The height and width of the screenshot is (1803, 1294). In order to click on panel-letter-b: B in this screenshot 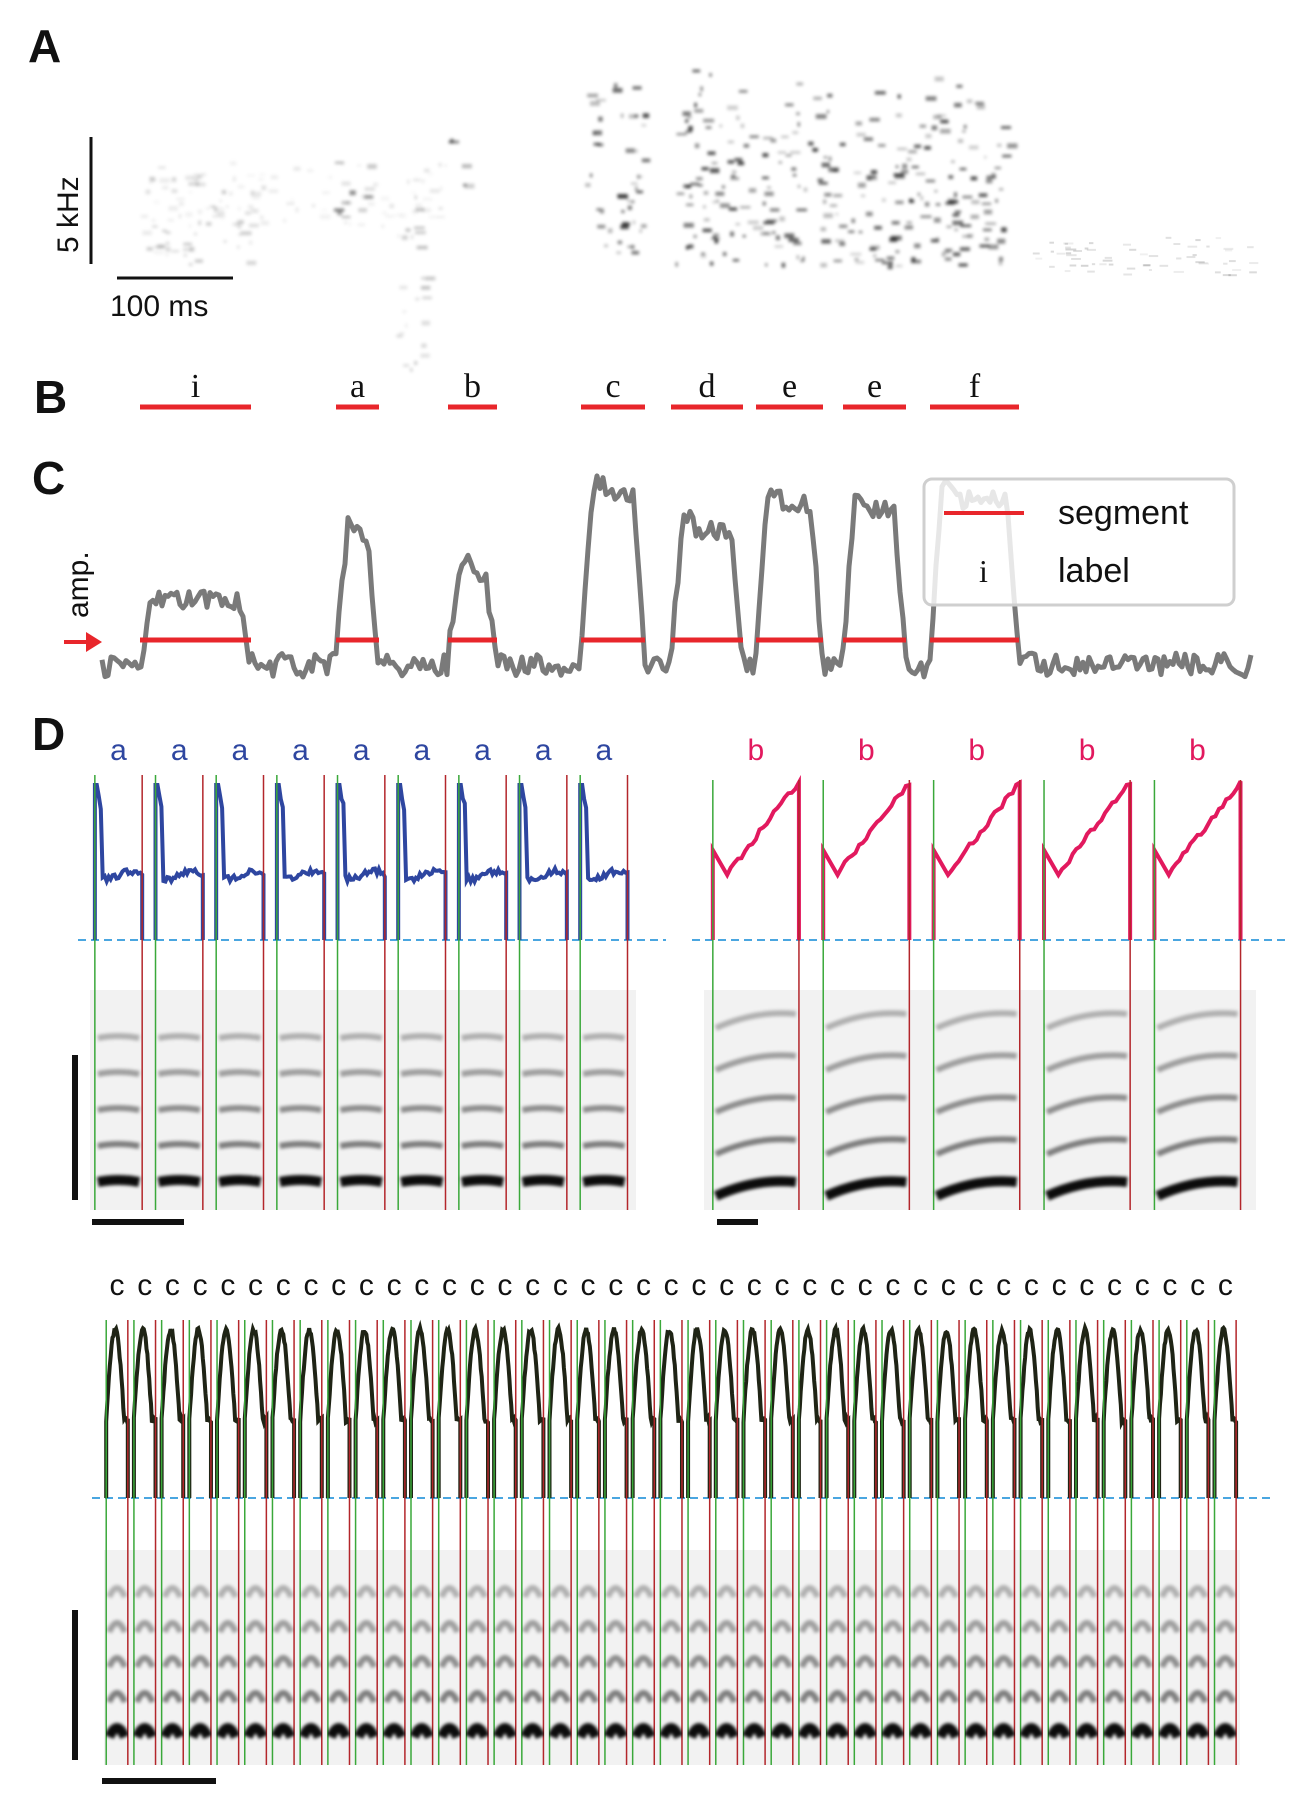, I will do `click(50, 397)`.